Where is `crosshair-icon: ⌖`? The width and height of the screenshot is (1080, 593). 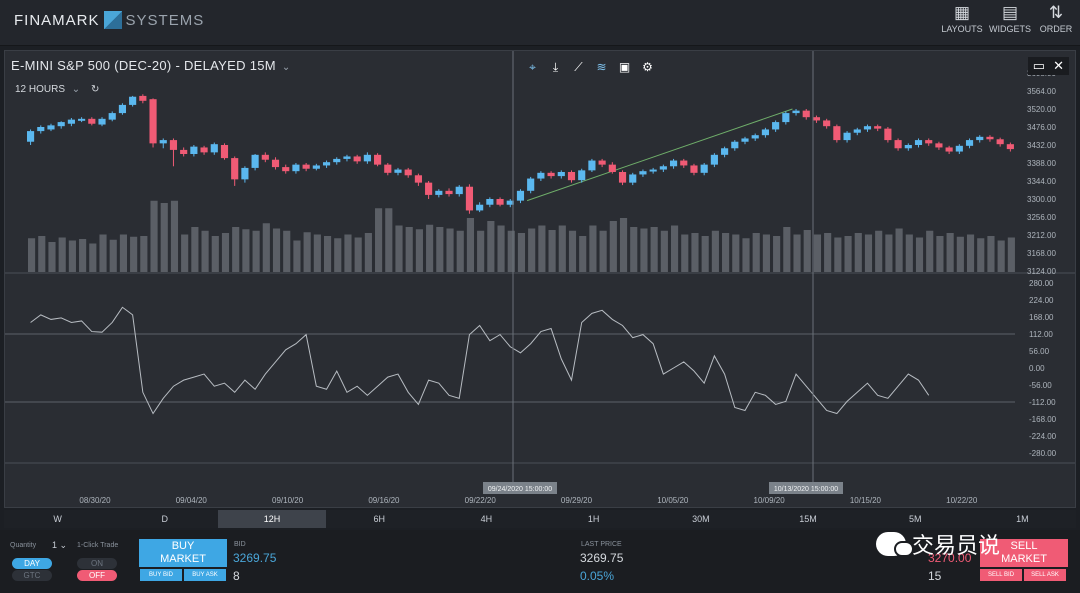 crosshair-icon: ⌖ is located at coordinates (532, 67).